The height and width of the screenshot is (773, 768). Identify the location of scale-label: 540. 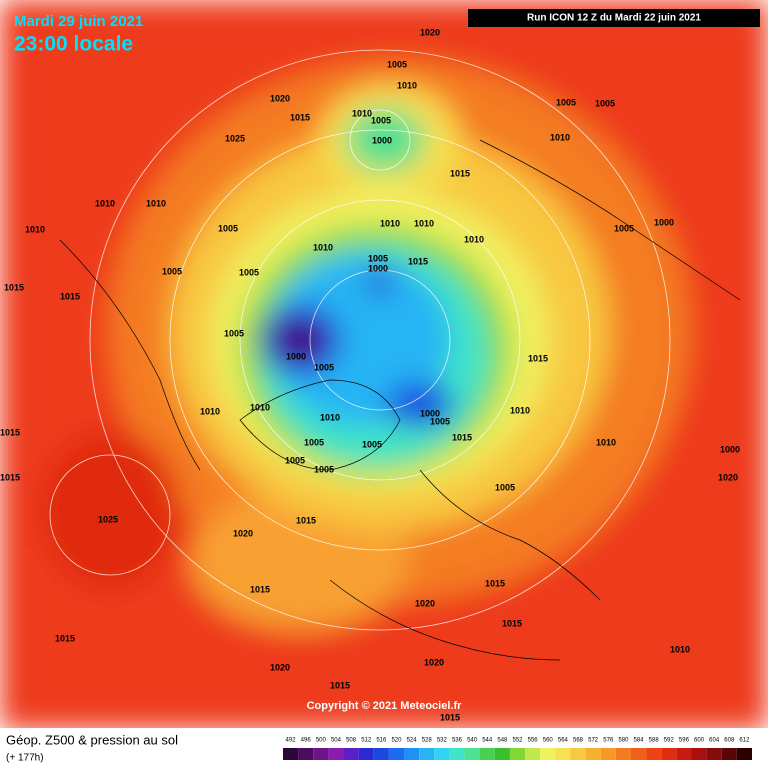
(472, 741).